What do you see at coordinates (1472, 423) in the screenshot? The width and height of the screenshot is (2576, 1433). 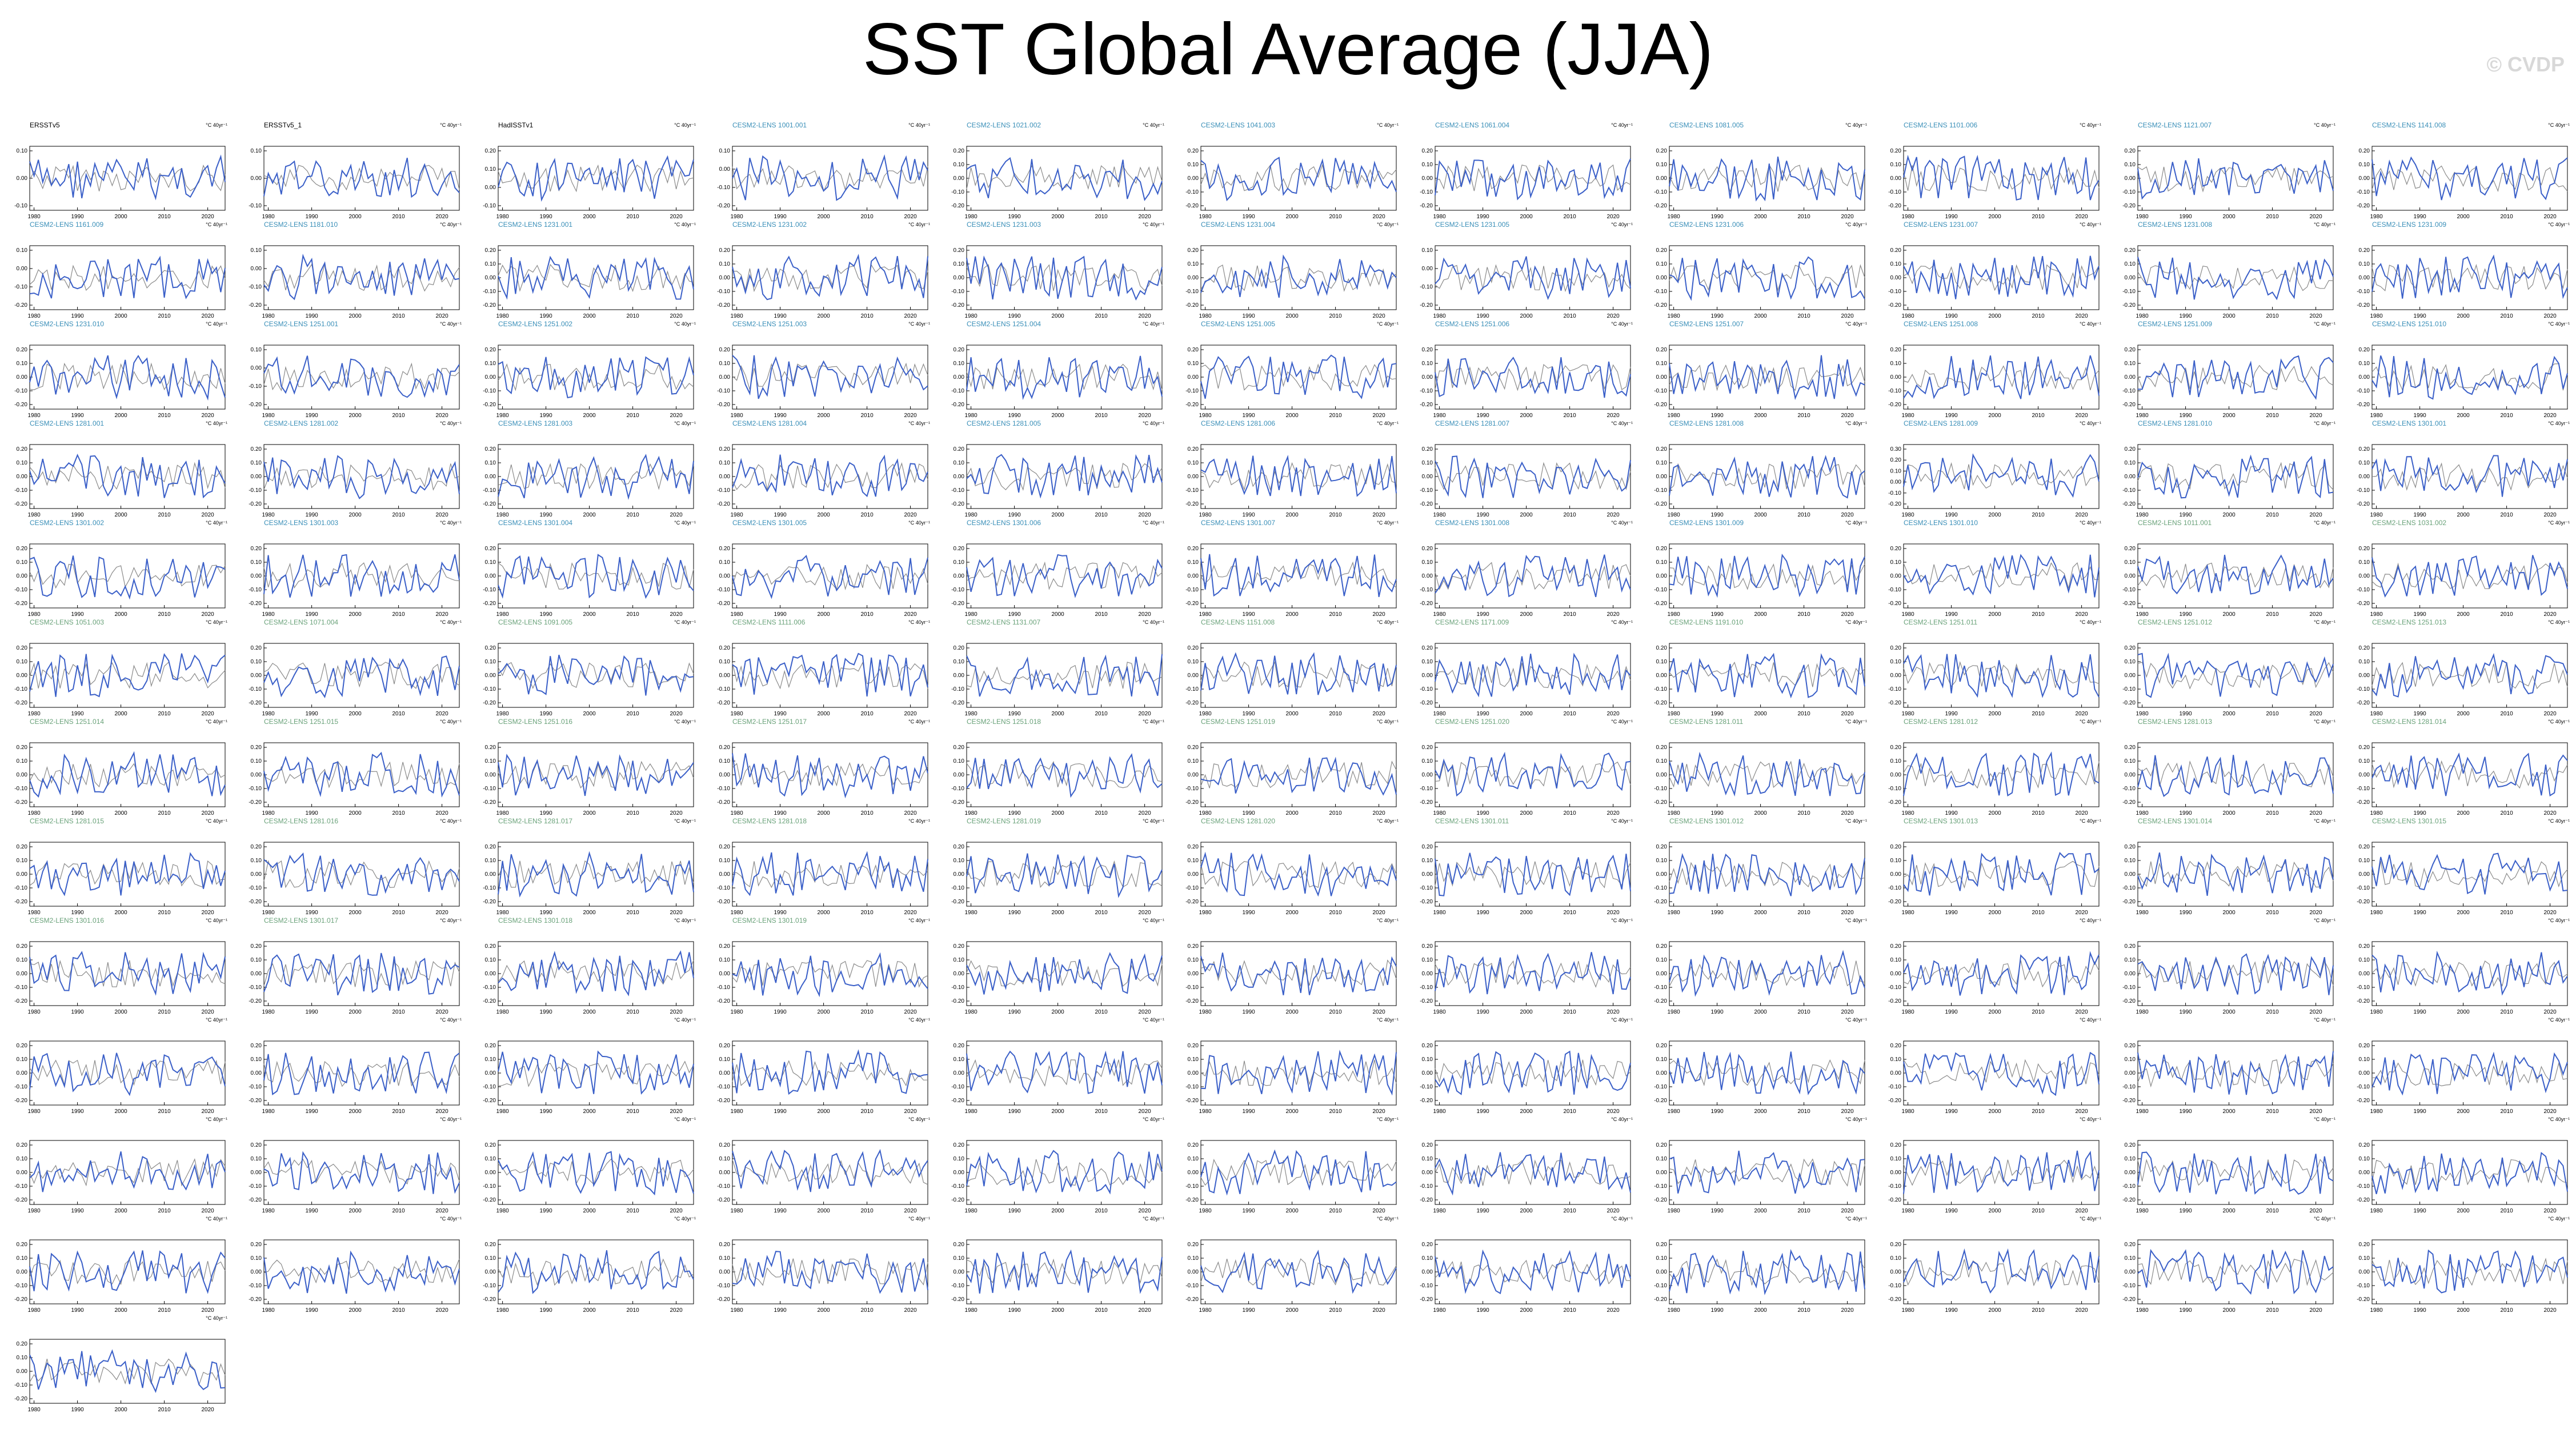 I see `panel-title: CESM2-LENS 1281.007` at bounding box center [1472, 423].